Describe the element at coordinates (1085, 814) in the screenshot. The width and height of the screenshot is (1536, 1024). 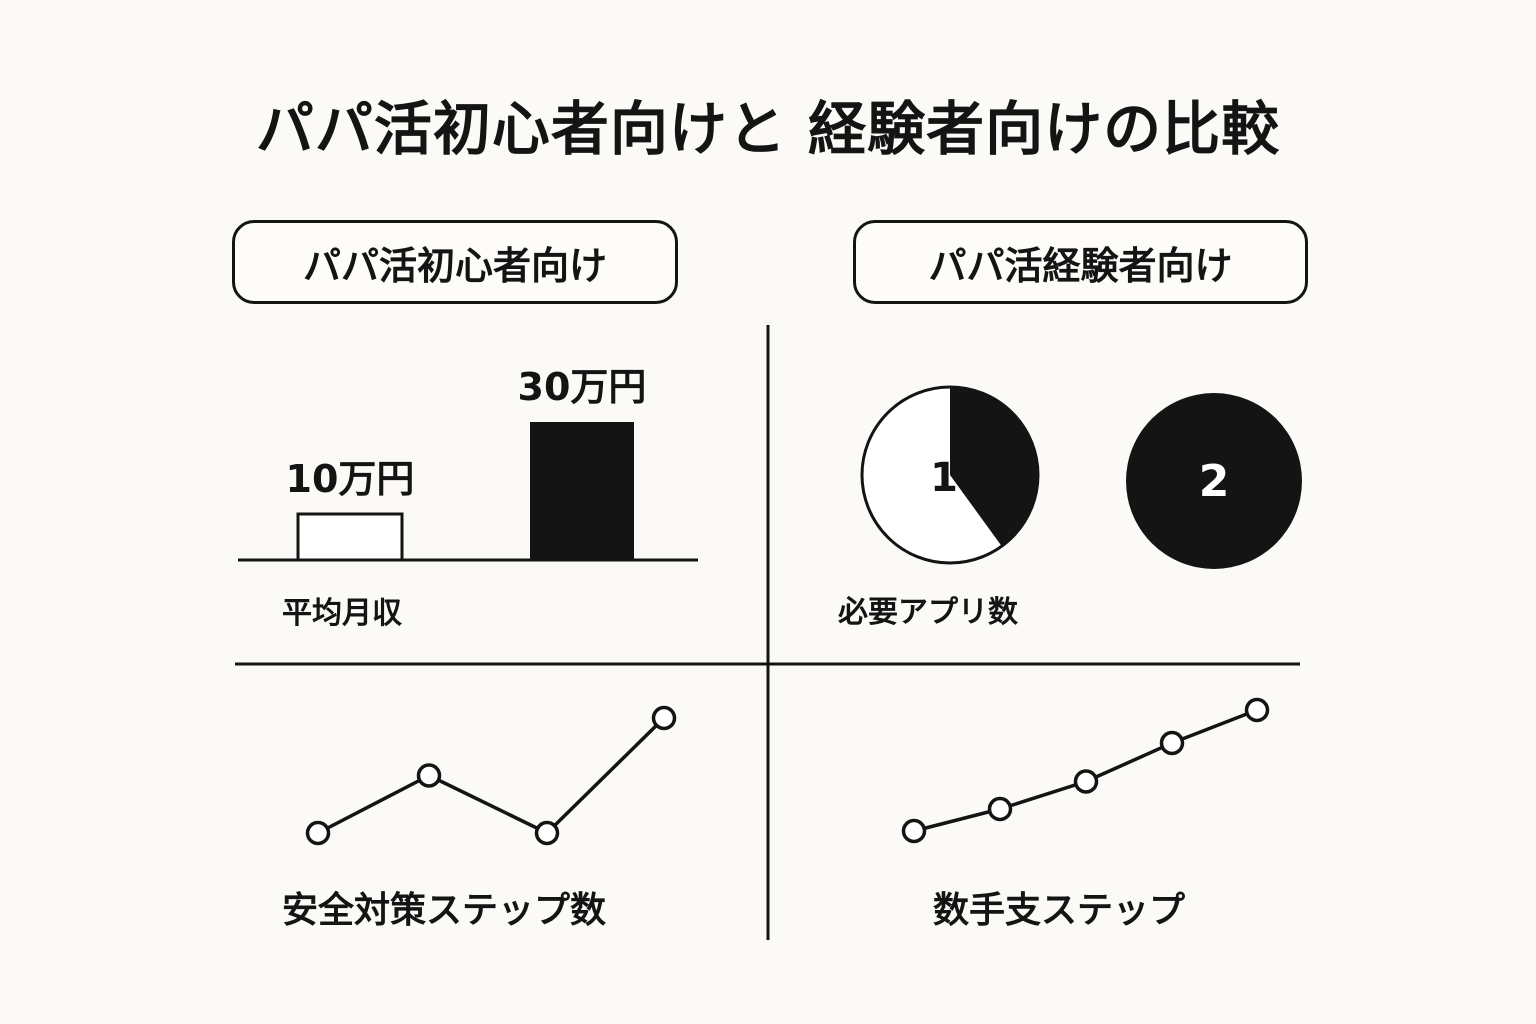
I see `steps-chart: 数手支ステップ` at that location.